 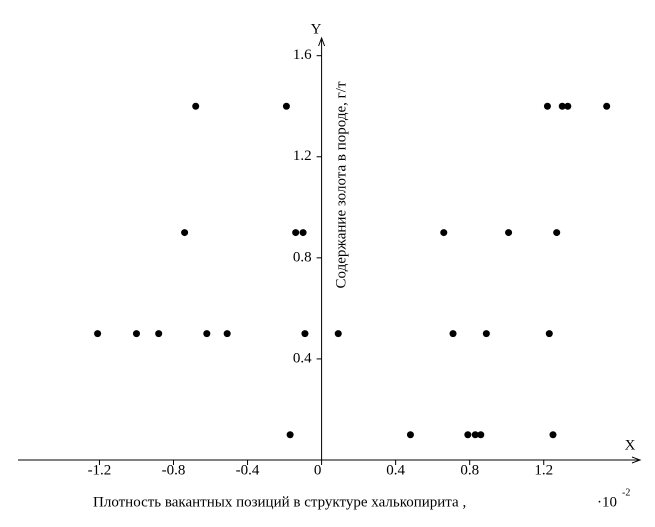 I want to click on y-axis-name: Y, so click(x=316, y=29).